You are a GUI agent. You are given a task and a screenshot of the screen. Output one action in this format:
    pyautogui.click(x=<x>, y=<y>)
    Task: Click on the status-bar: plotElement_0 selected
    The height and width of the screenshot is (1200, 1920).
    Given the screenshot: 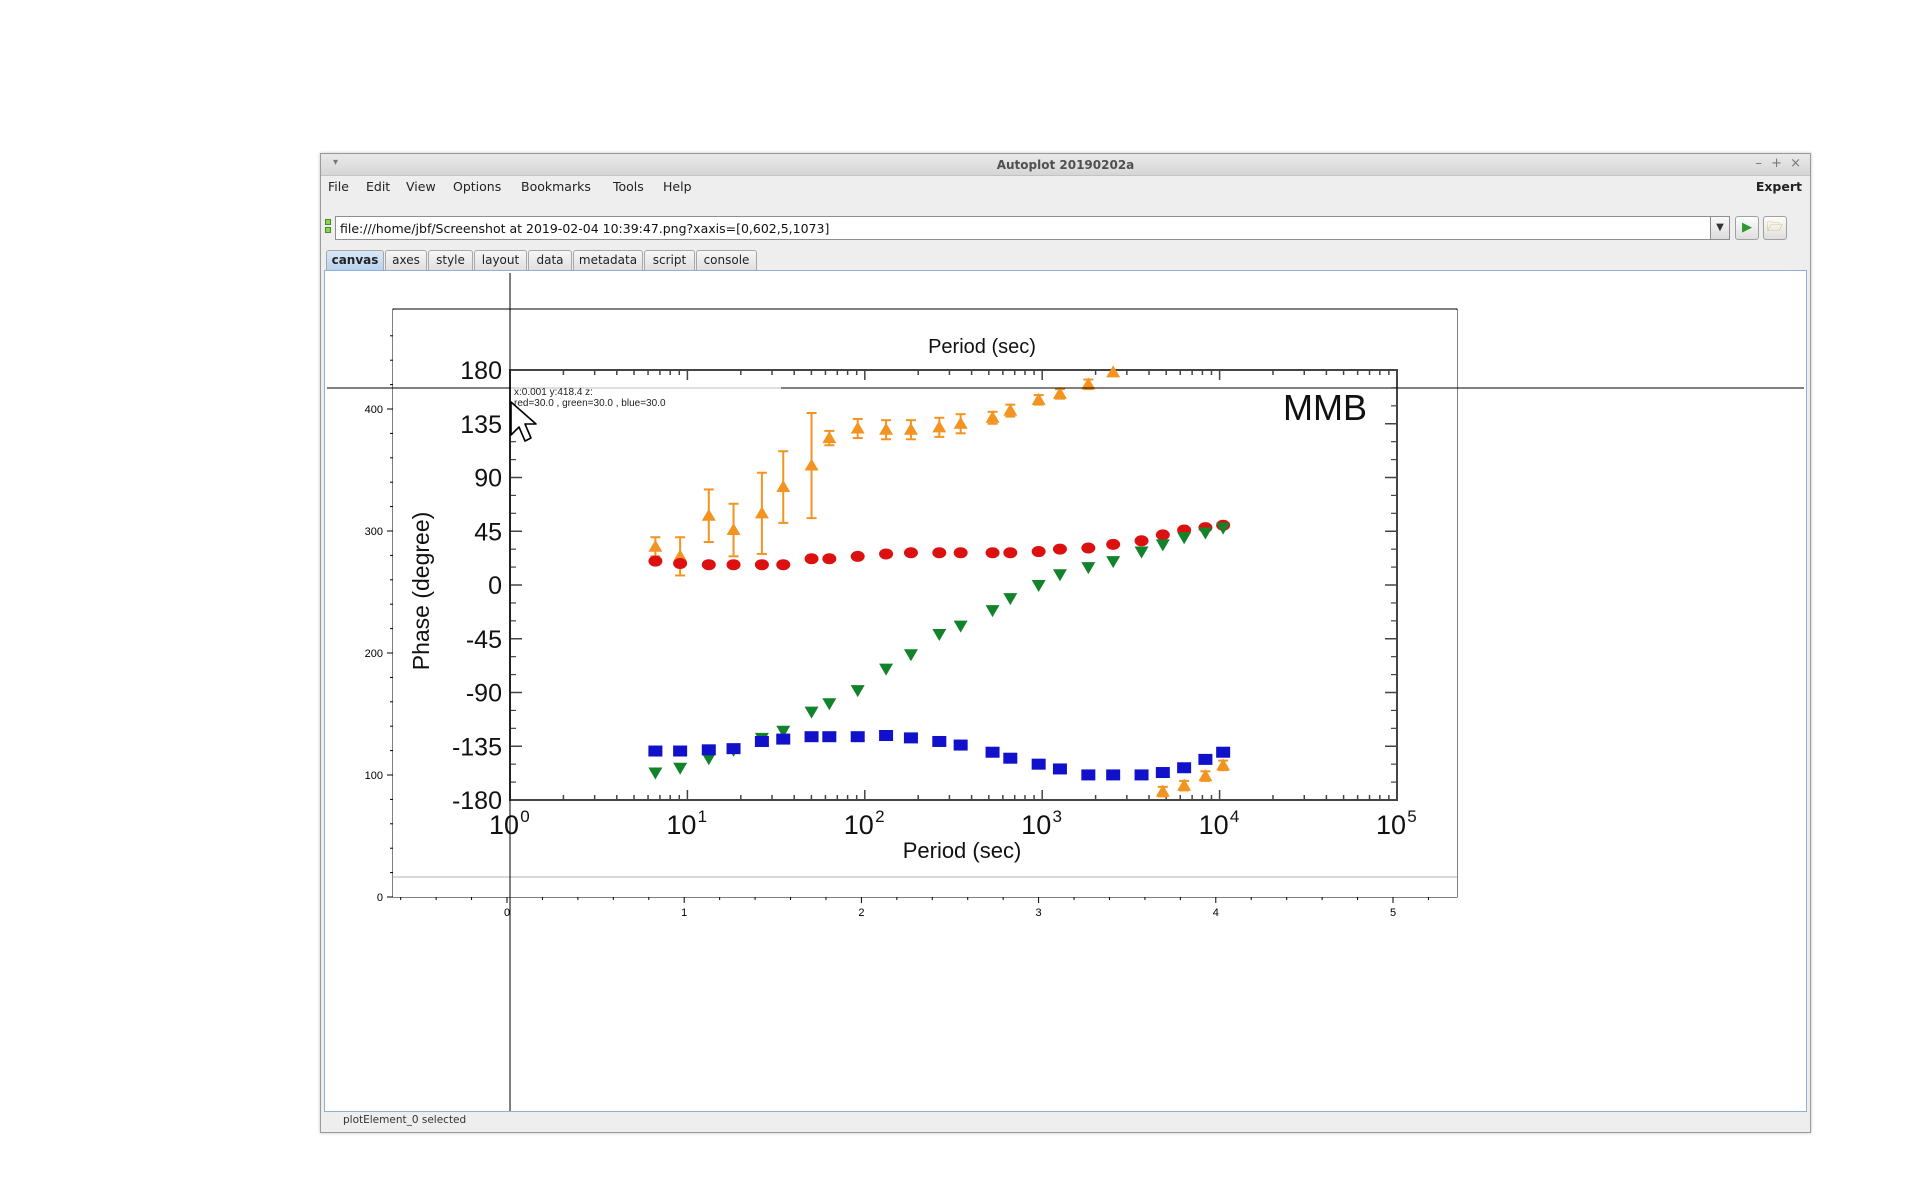 What is the action you would take?
    pyautogui.click(x=405, y=1120)
    